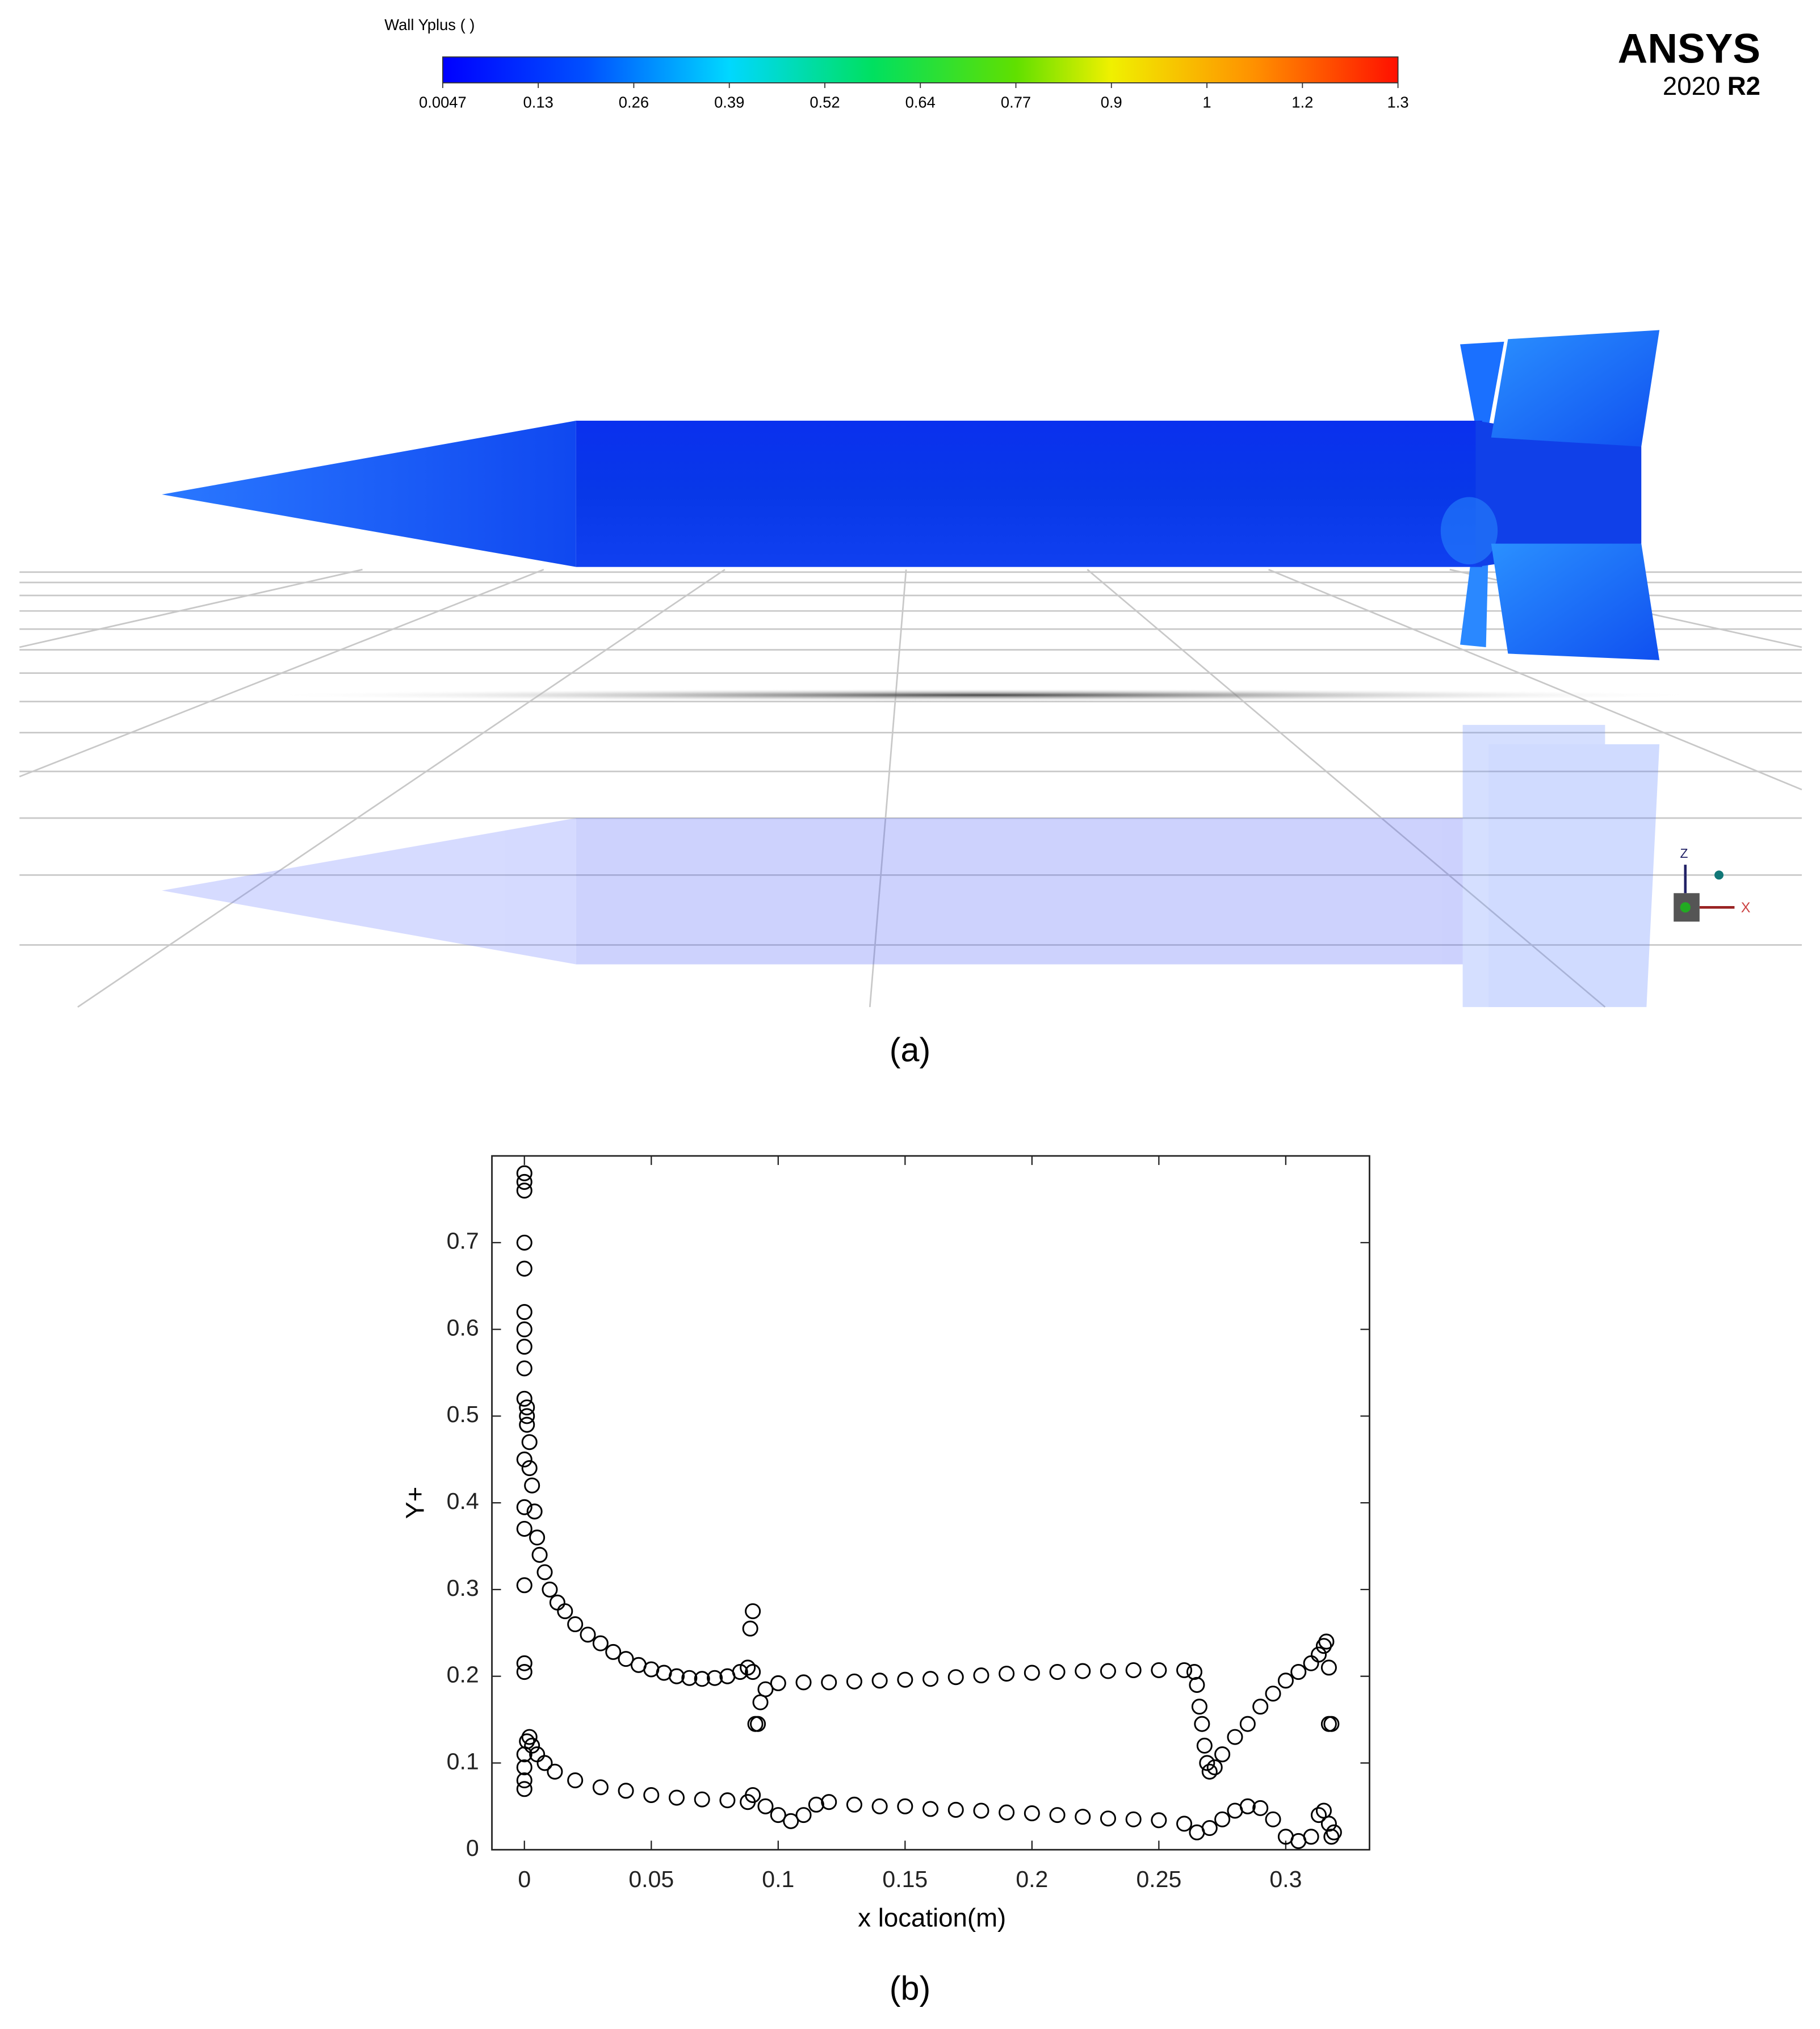 Image resolution: width=1820 pixels, height=2029 pixels. I want to click on y-tick-label: 0.4, so click(463, 1501).